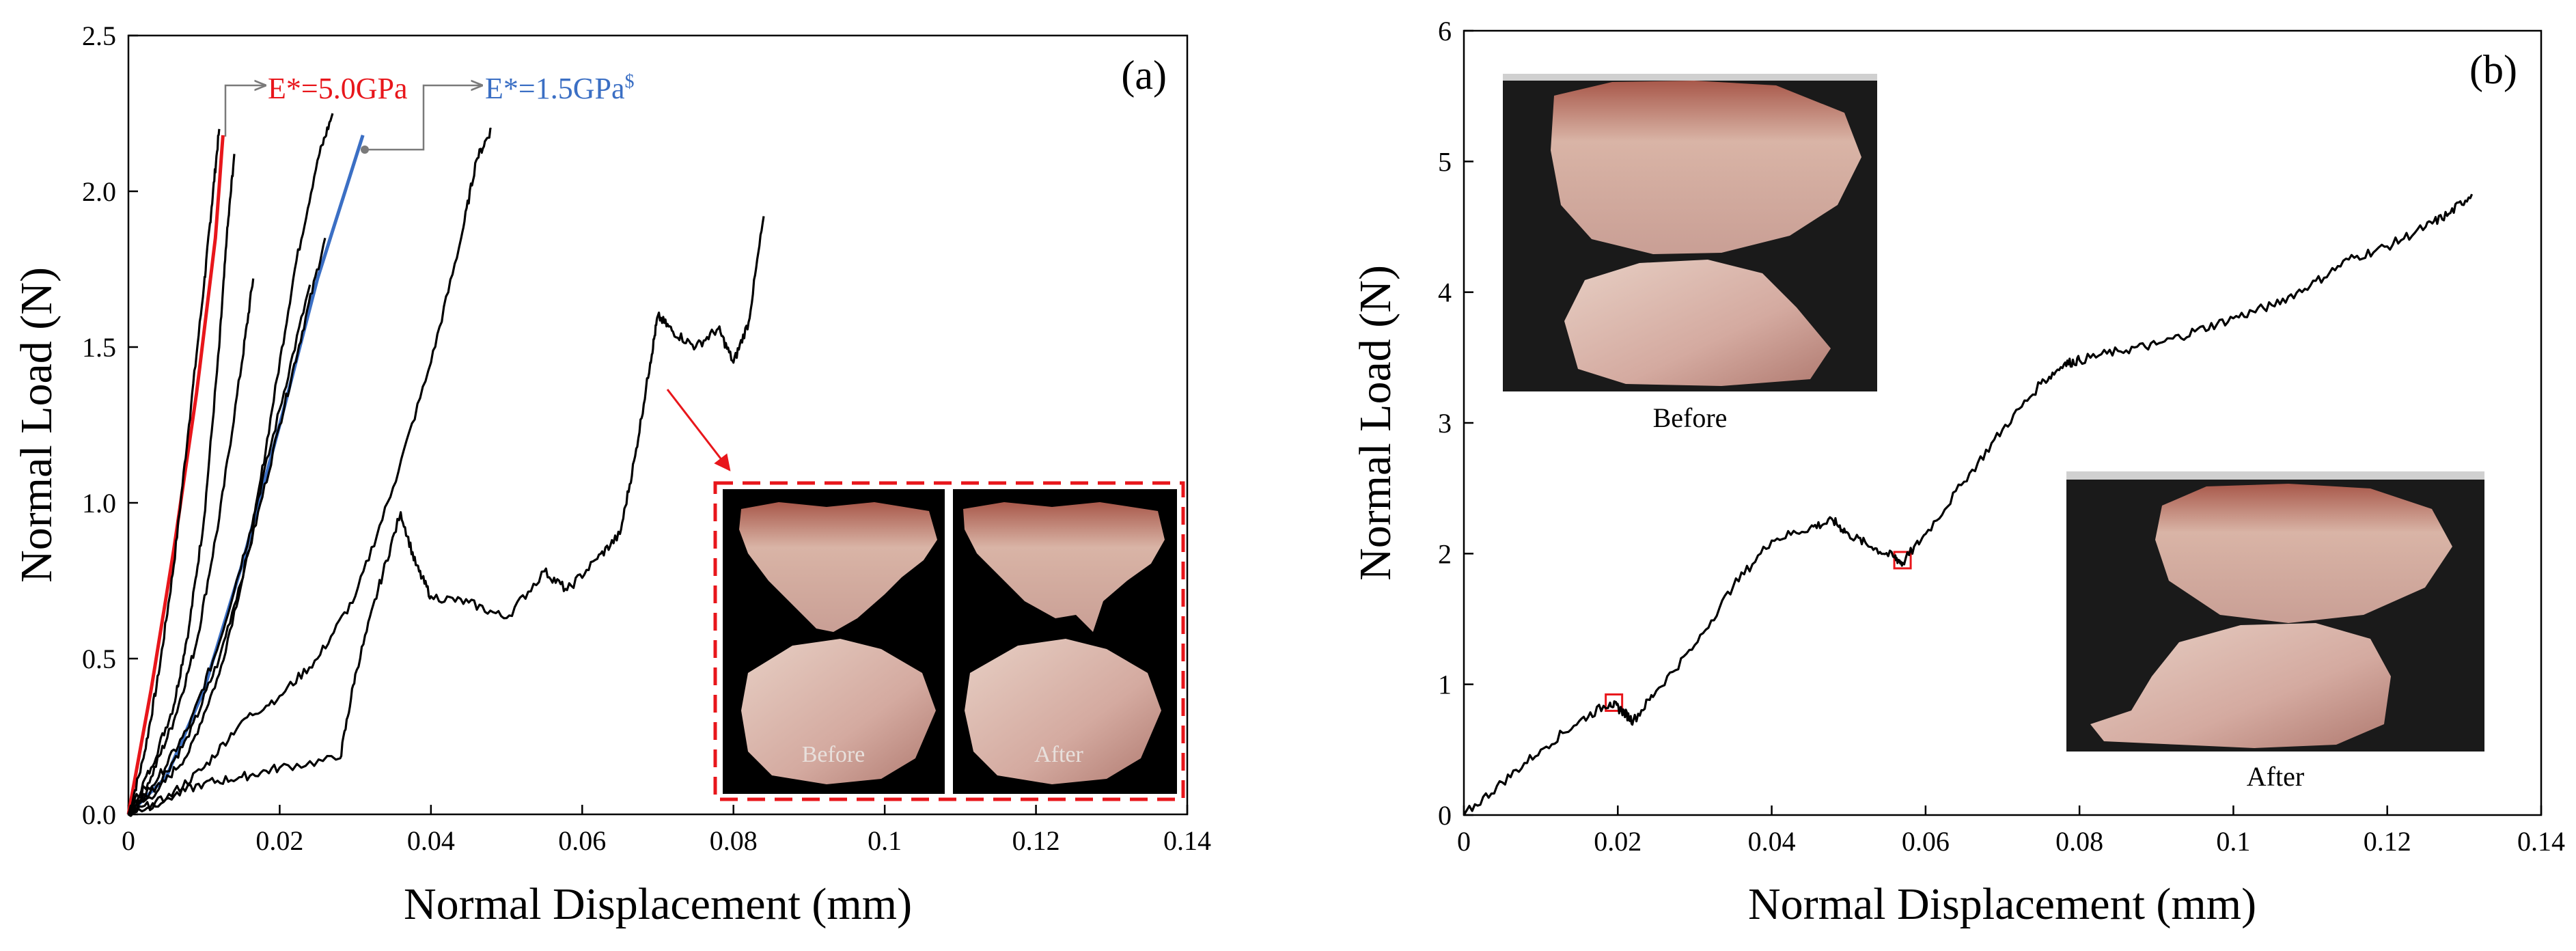 The width and height of the screenshot is (2576, 951). I want to click on y-tick-label: 2.5, so click(99, 35).